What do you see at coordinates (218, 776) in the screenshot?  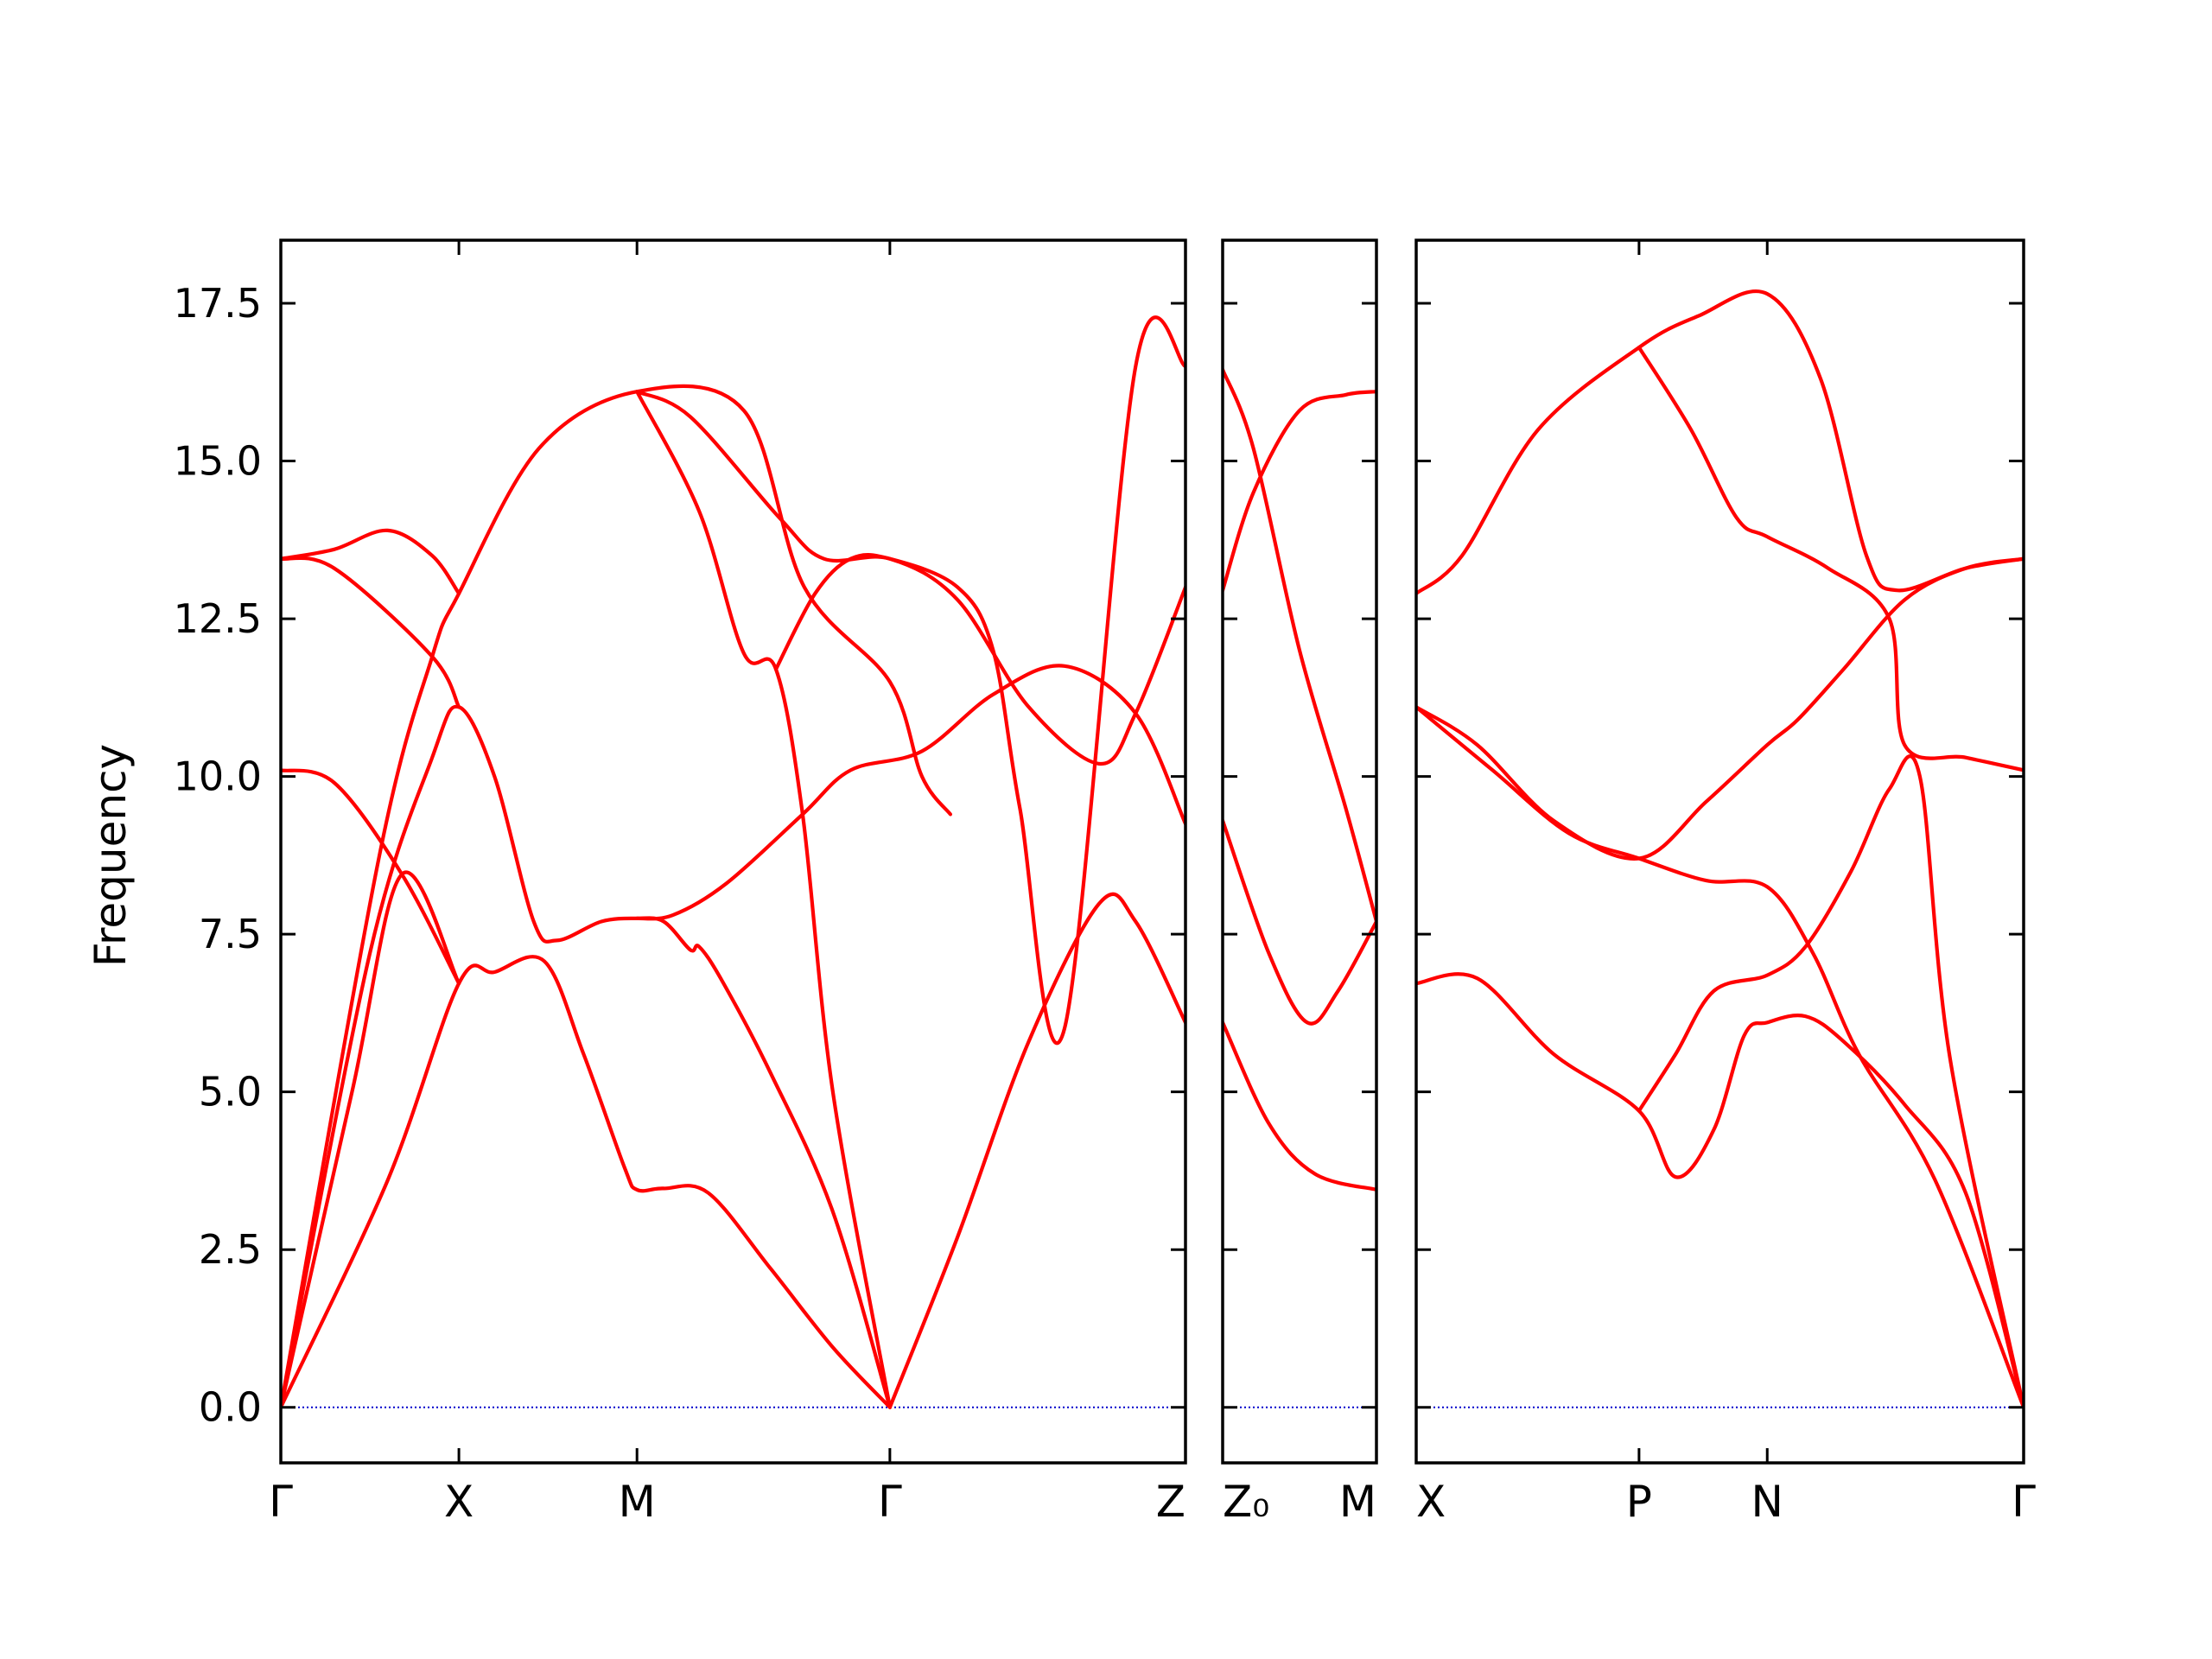 I see `y-tick-label: 10.0` at bounding box center [218, 776].